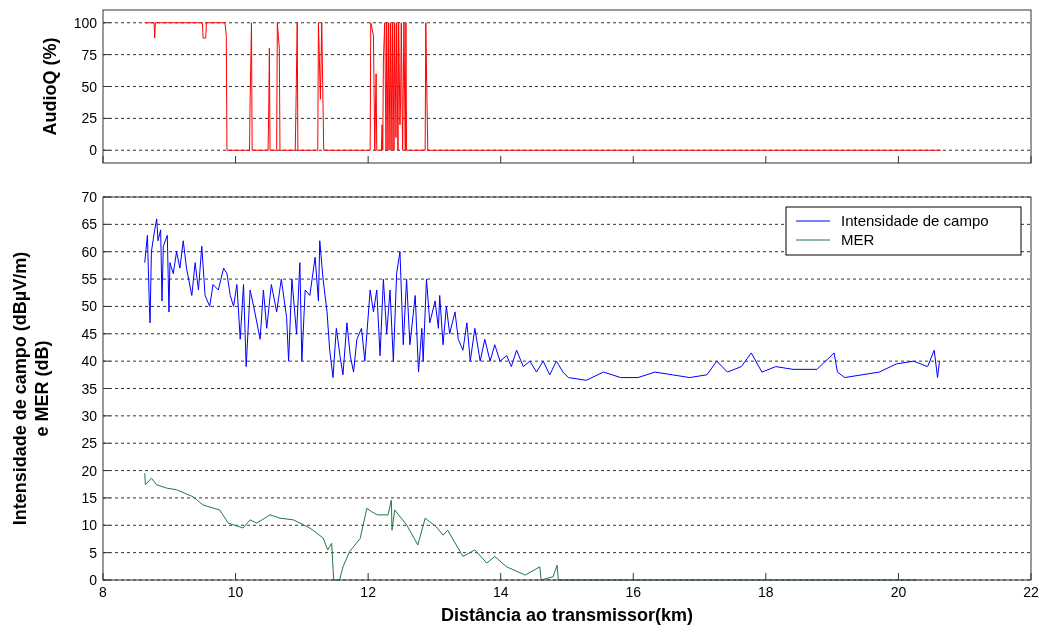 Image resolution: width=1041 pixels, height=629 pixels. I want to click on y-tick-label: 35, so click(89, 388).